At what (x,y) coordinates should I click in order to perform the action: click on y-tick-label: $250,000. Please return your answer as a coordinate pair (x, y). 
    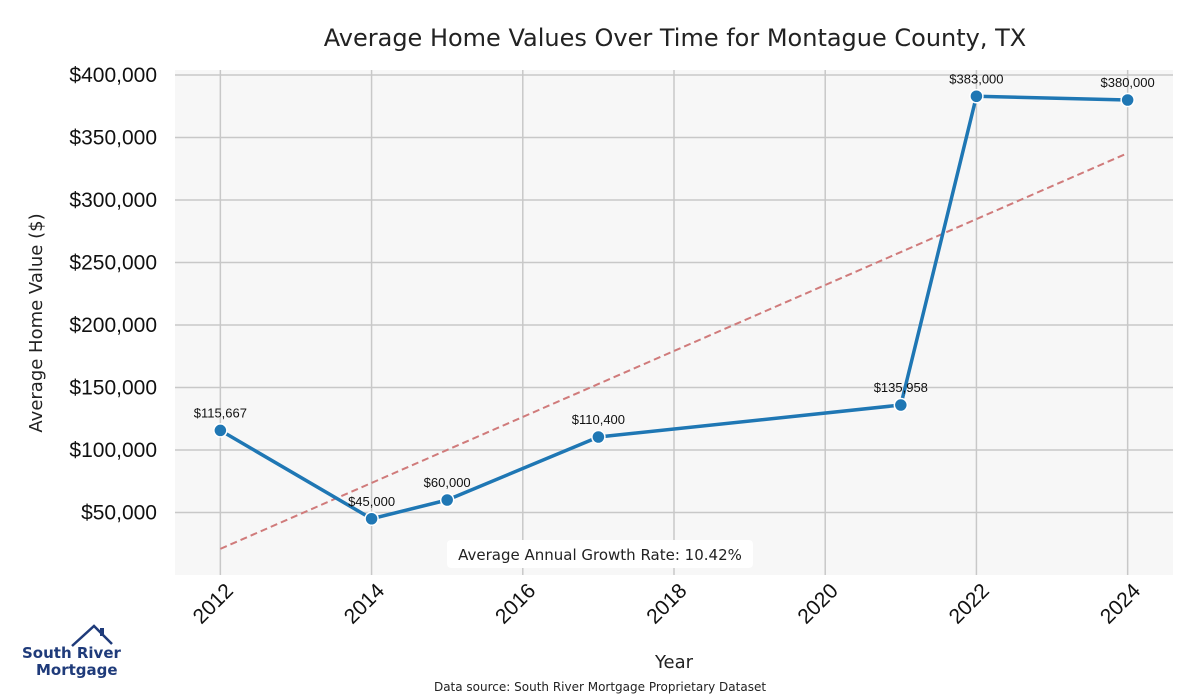
    Looking at the image, I should click on (113, 263).